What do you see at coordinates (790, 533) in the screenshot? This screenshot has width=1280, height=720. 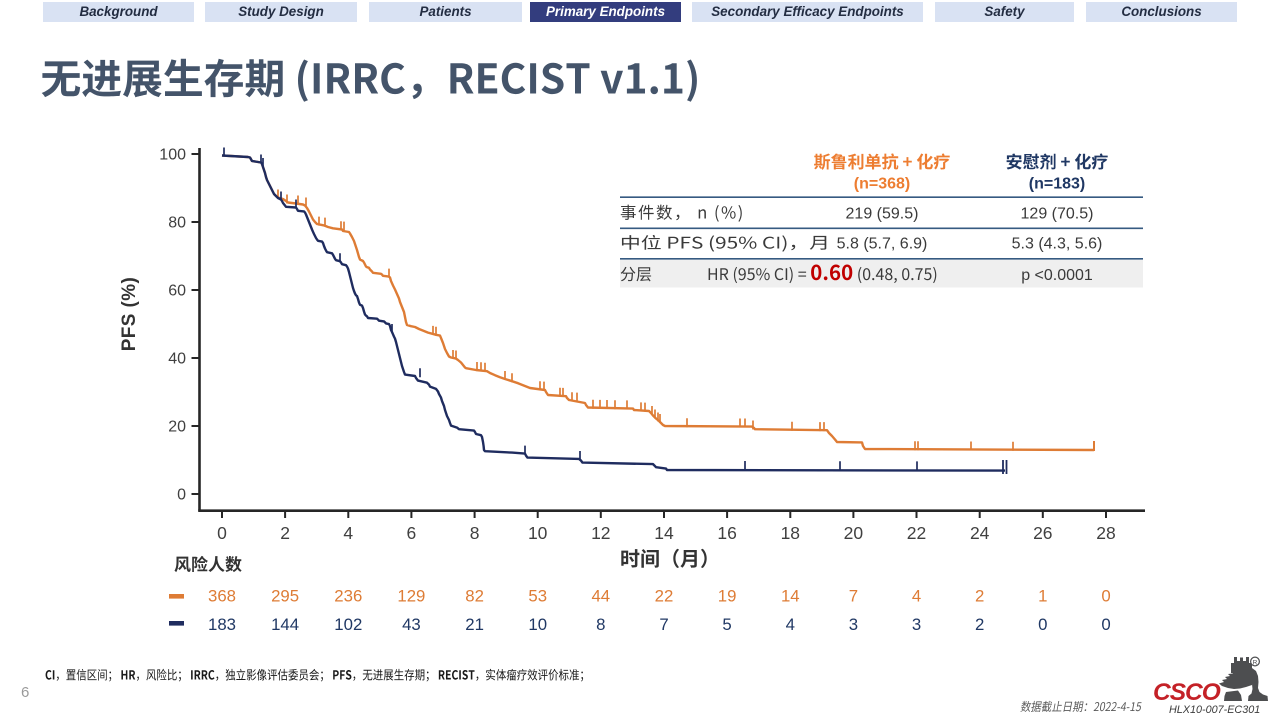 I see `svg-text: 18` at bounding box center [790, 533].